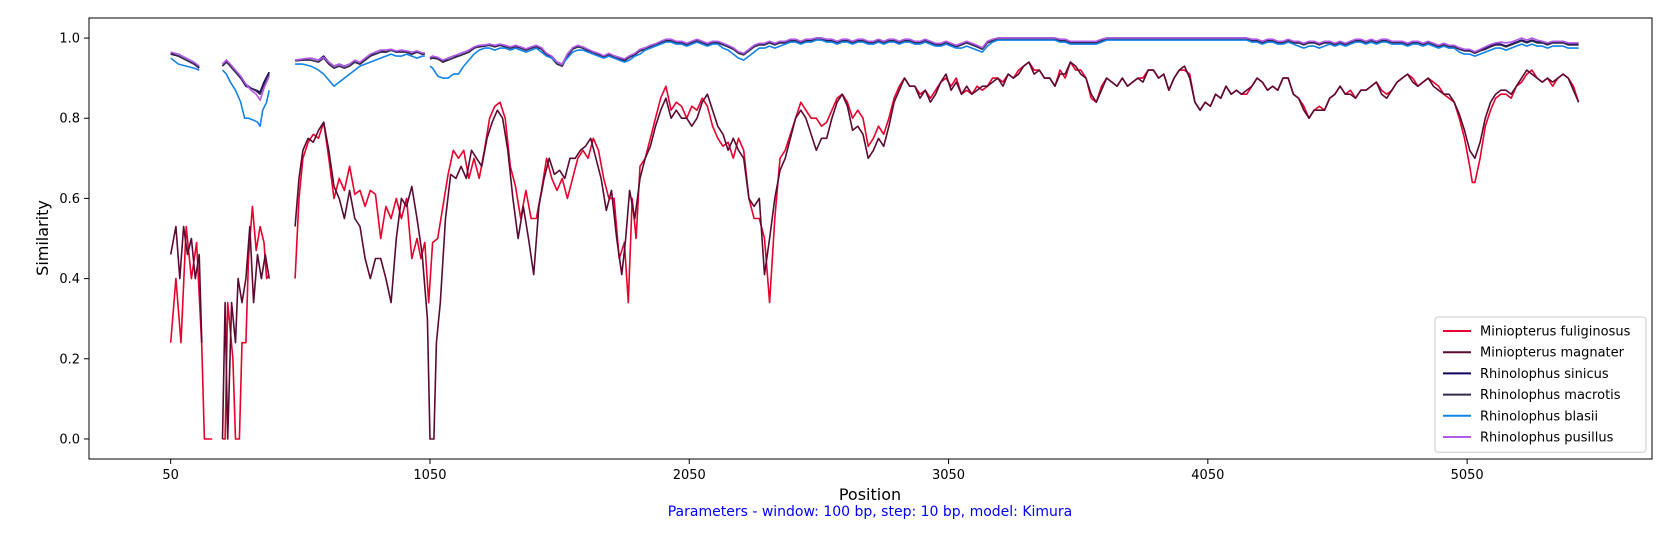 This screenshot has width=1671, height=533. I want to click on x-tick-label: 1050, so click(429, 475).